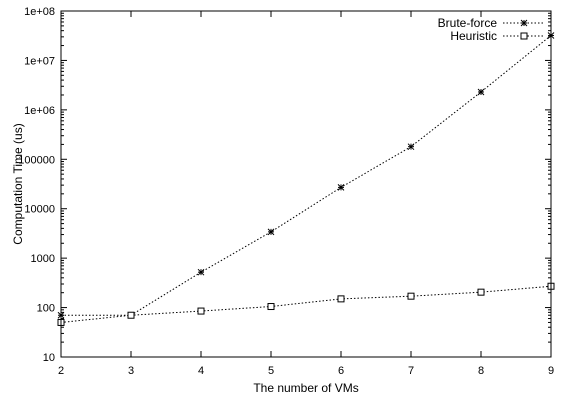 Image resolution: width=561 pixels, height=398 pixels. I want to click on x-tick-label: 2, so click(61, 371).